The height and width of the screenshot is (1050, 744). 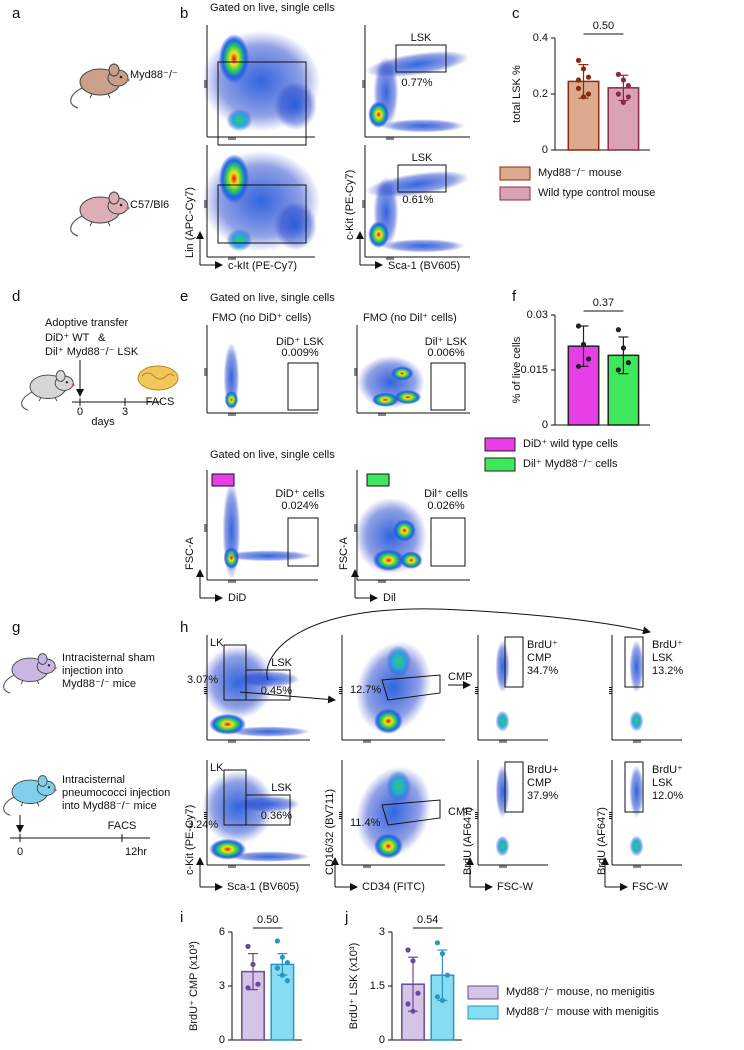 What do you see at coordinates (514, 296) in the screenshot?
I see `panel-letter: f` at bounding box center [514, 296].